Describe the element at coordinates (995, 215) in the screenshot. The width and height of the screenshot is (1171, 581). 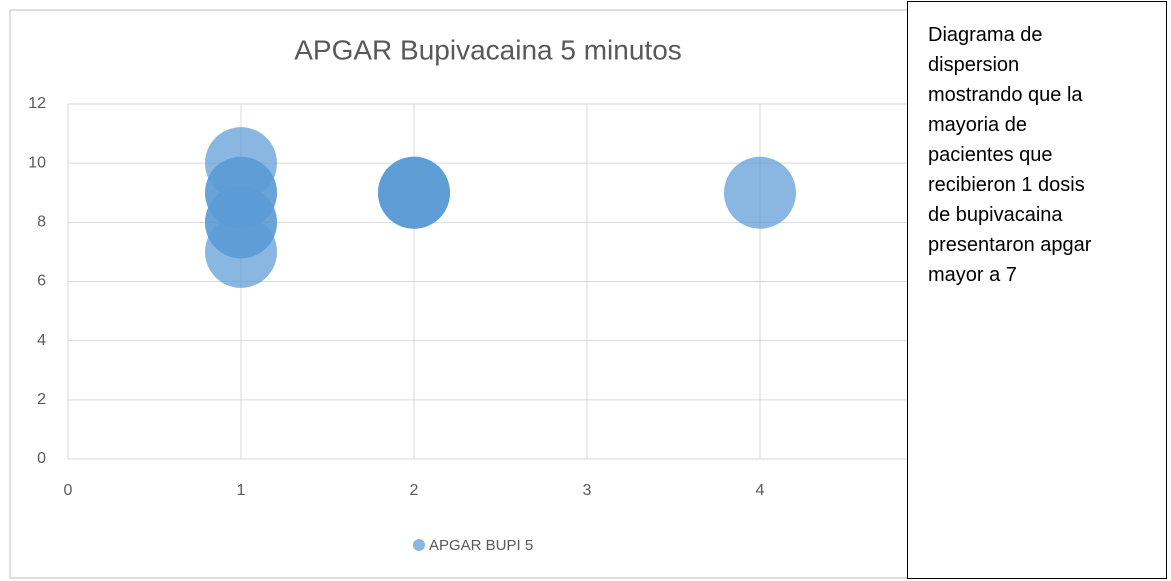
I see `text-line: de bupivacaina` at that location.